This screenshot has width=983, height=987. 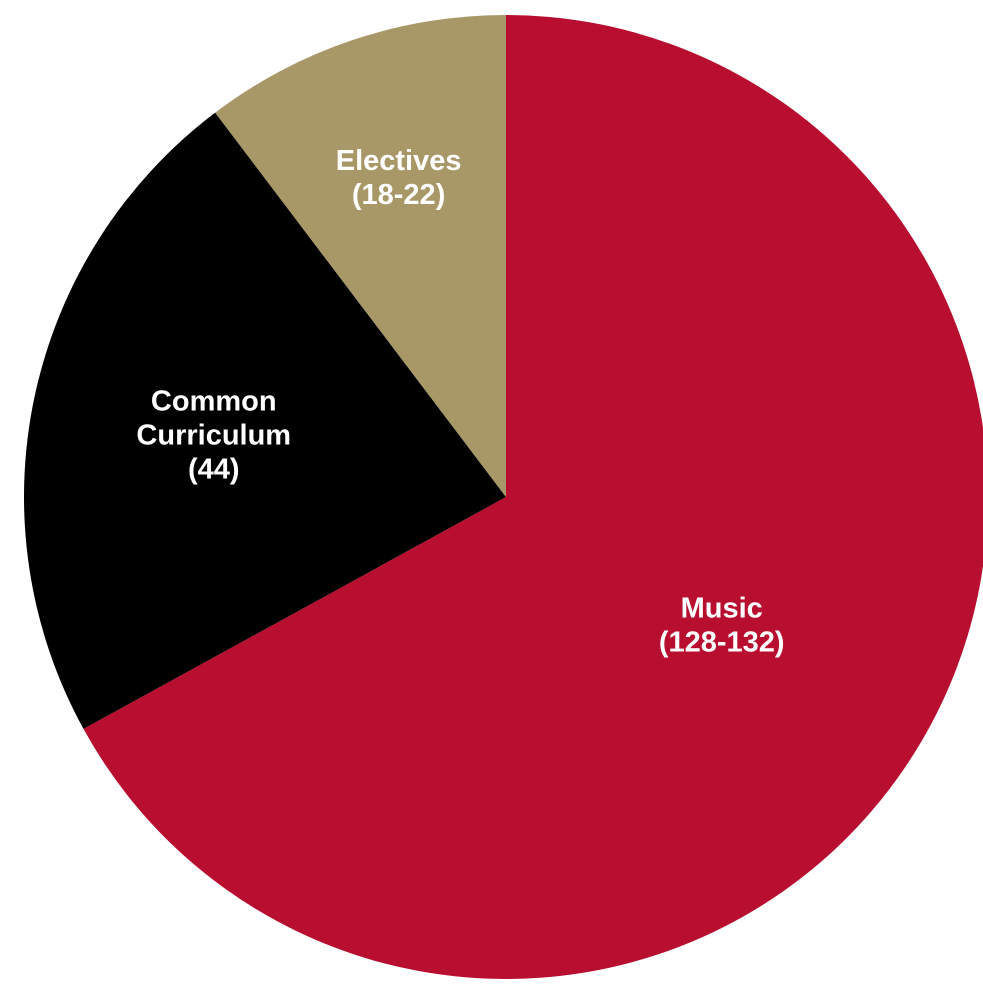 What do you see at coordinates (722, 609) in the screenshot?
I see `pie-label-line: Music` at bounding box center [722, 609].